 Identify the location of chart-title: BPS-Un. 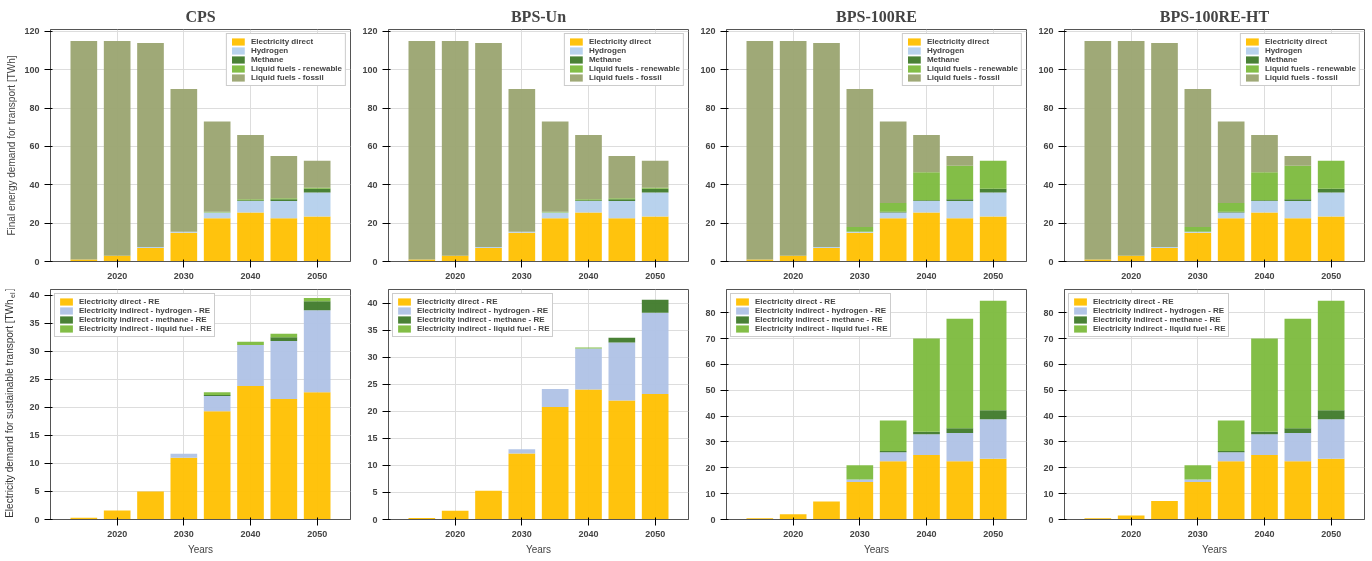
(538, 16).